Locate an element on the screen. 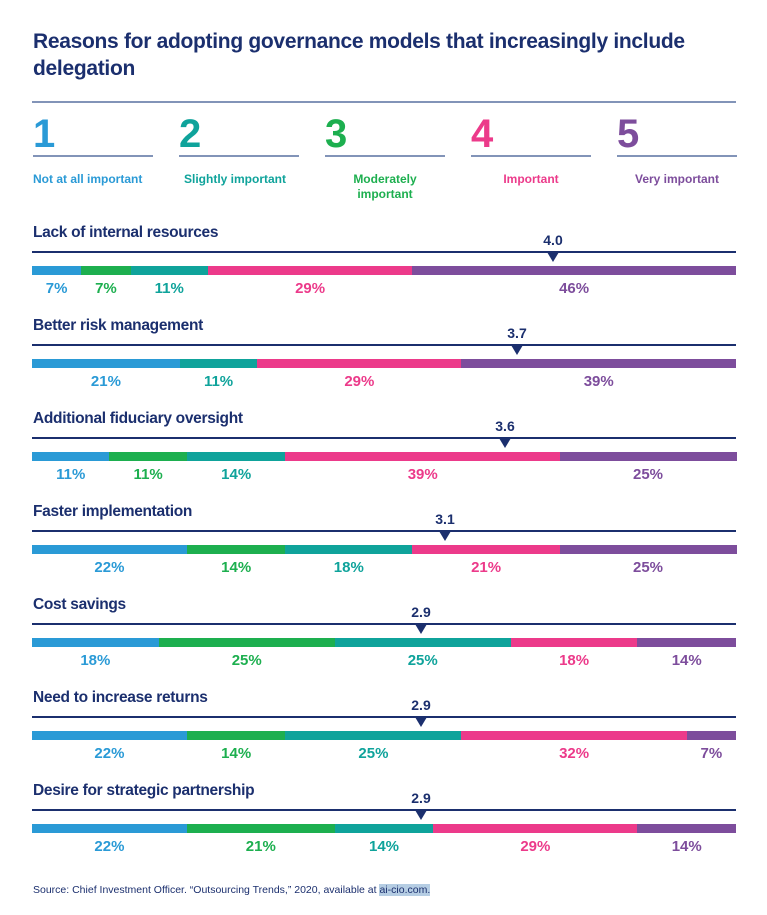  row-title: Faster implementation is located at coordinates (113, 511).